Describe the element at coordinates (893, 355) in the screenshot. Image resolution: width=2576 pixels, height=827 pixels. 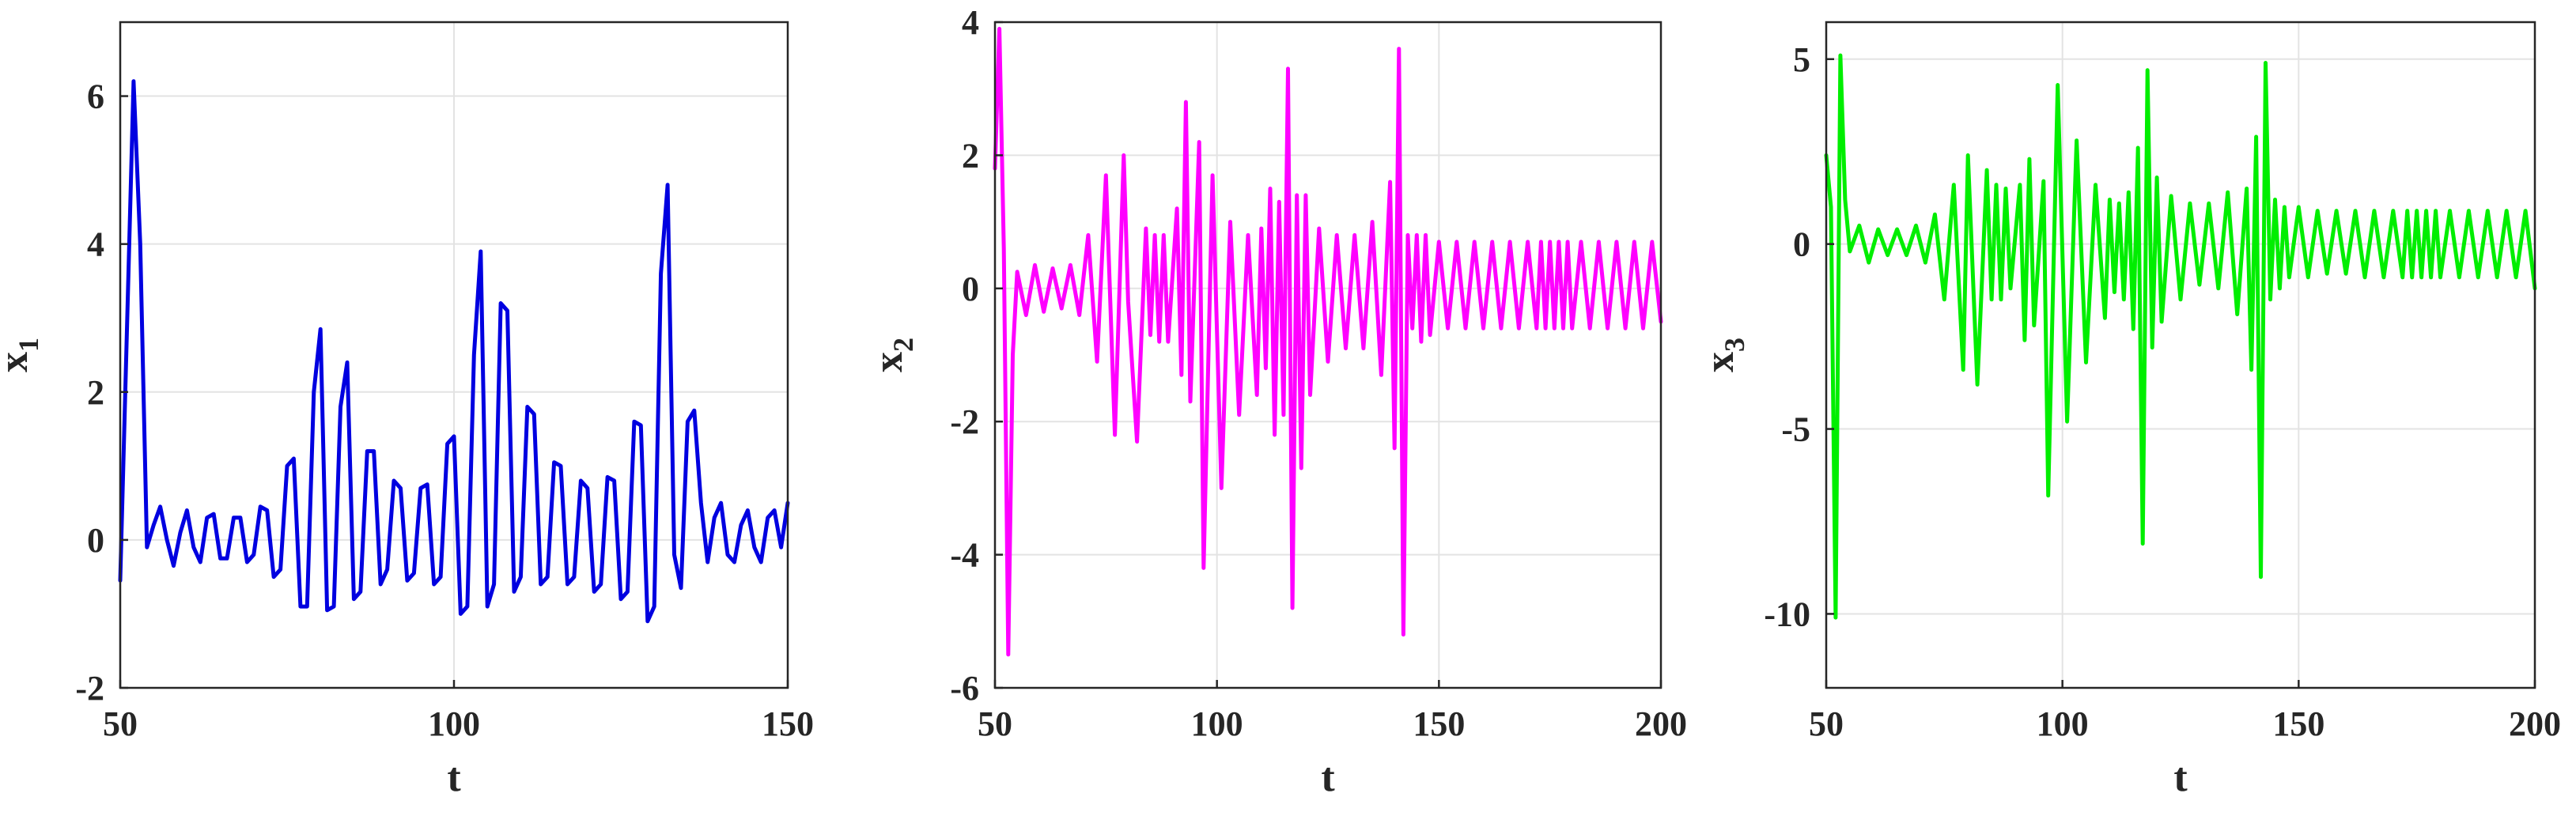
I see `y-axis-label: x2` at that location.